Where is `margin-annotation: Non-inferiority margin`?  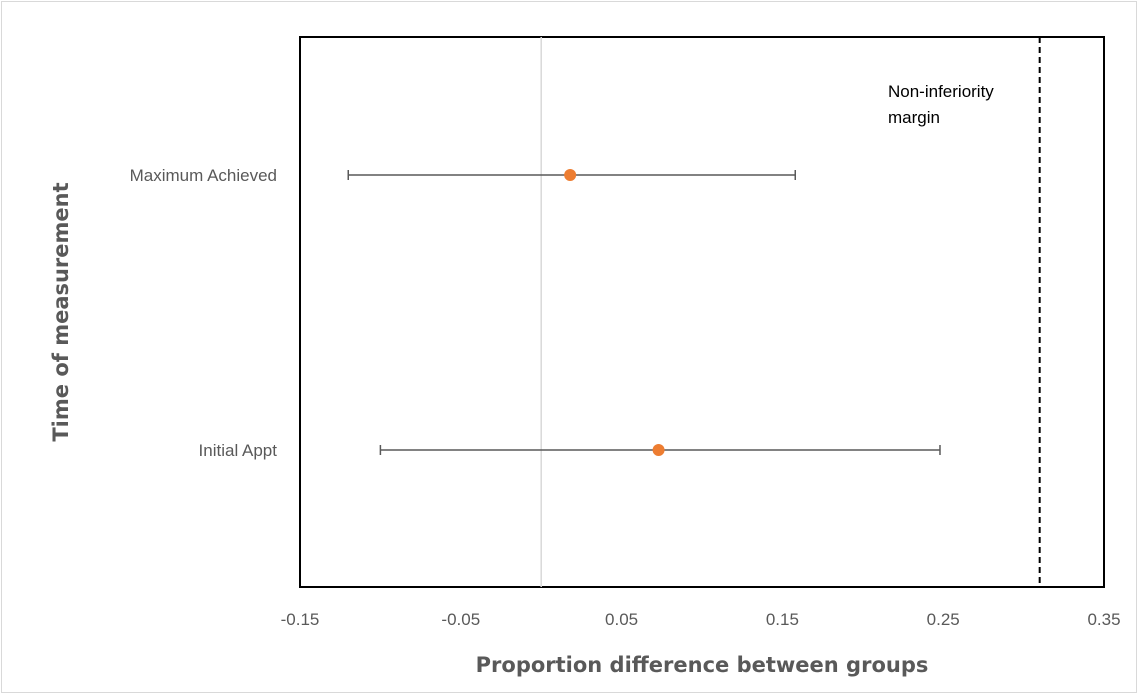 margin-annotation: Non-inferiority margin is located at coordinates (943, 104).